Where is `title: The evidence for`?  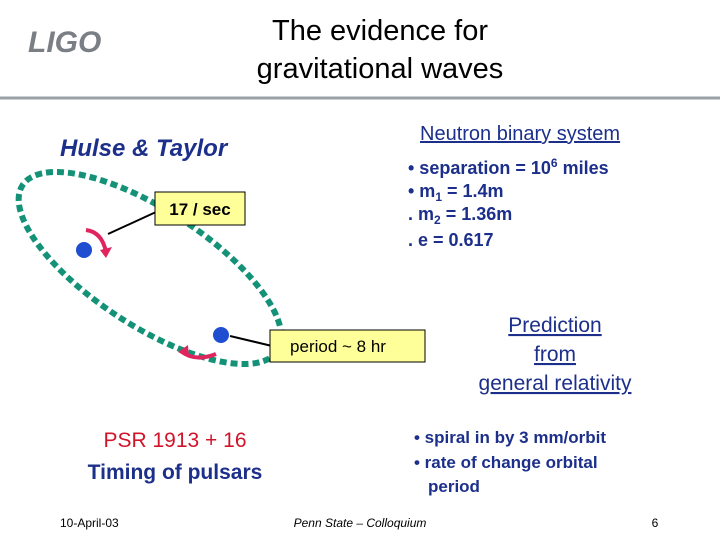
title: The evidence for is located at coordinates (380, 31).